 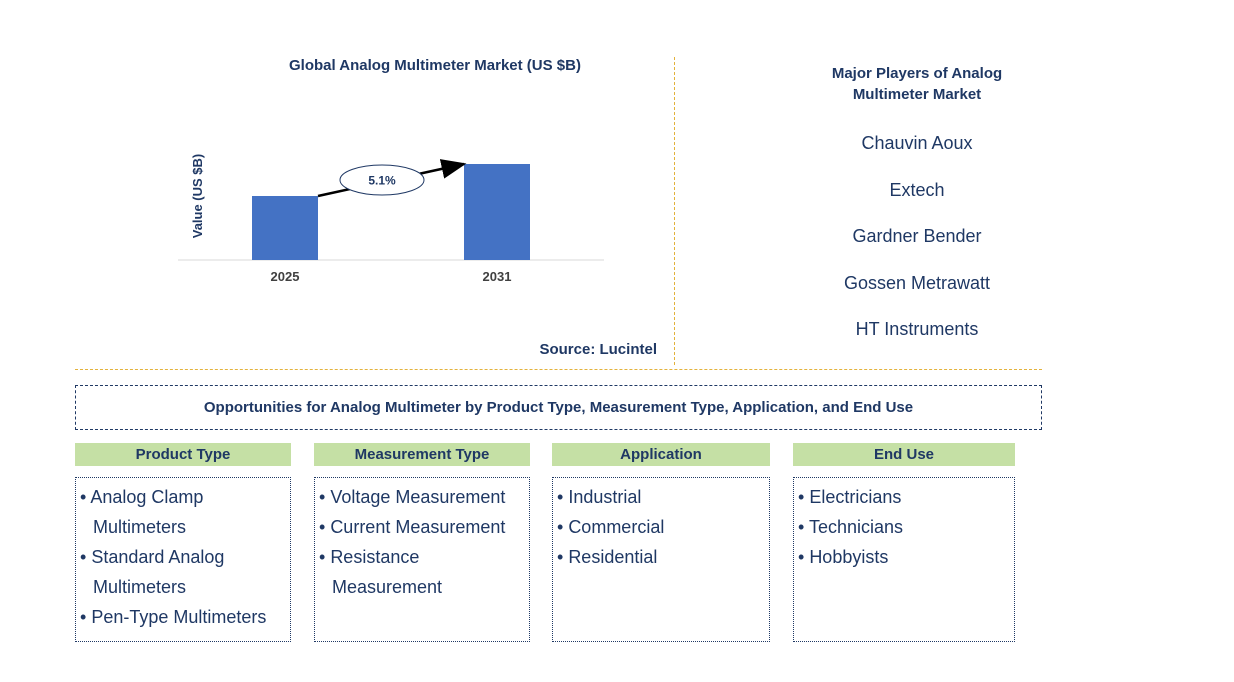 What do you see at coordinates (497, 276) in the screenshot?
I see `x-tick-label: 2031` at bounding box center [497, 276].